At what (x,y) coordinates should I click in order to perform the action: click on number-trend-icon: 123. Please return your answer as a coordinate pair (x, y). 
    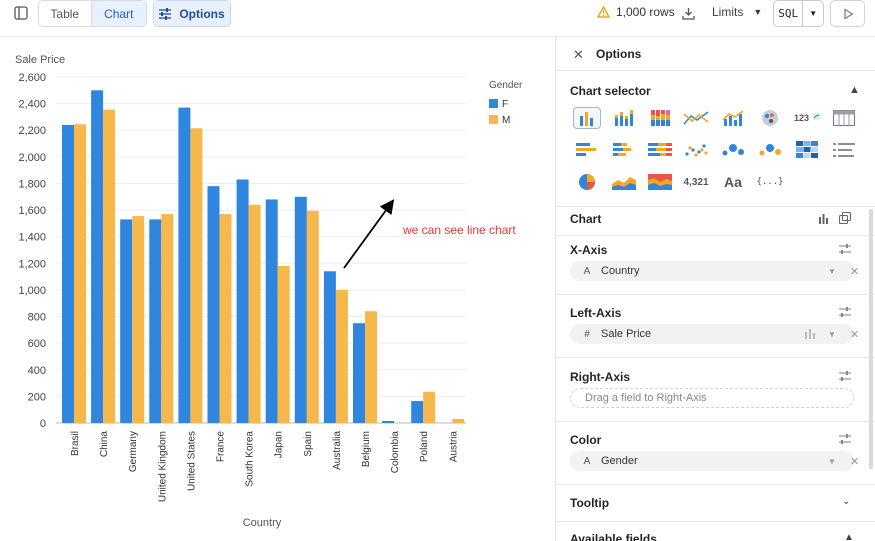
    Looking at the image, I should click on (807, 118).